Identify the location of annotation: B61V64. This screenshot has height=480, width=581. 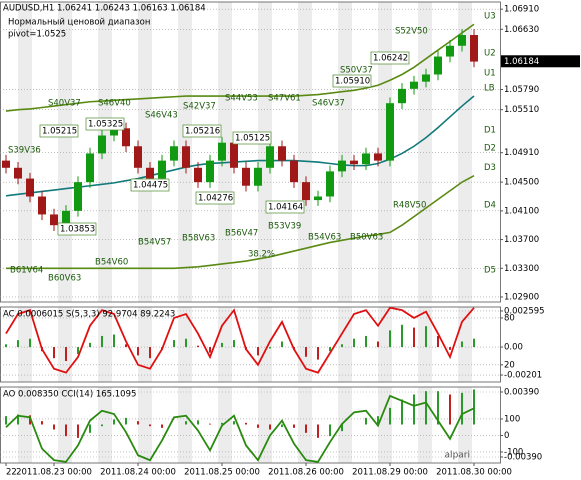
(26, 271).